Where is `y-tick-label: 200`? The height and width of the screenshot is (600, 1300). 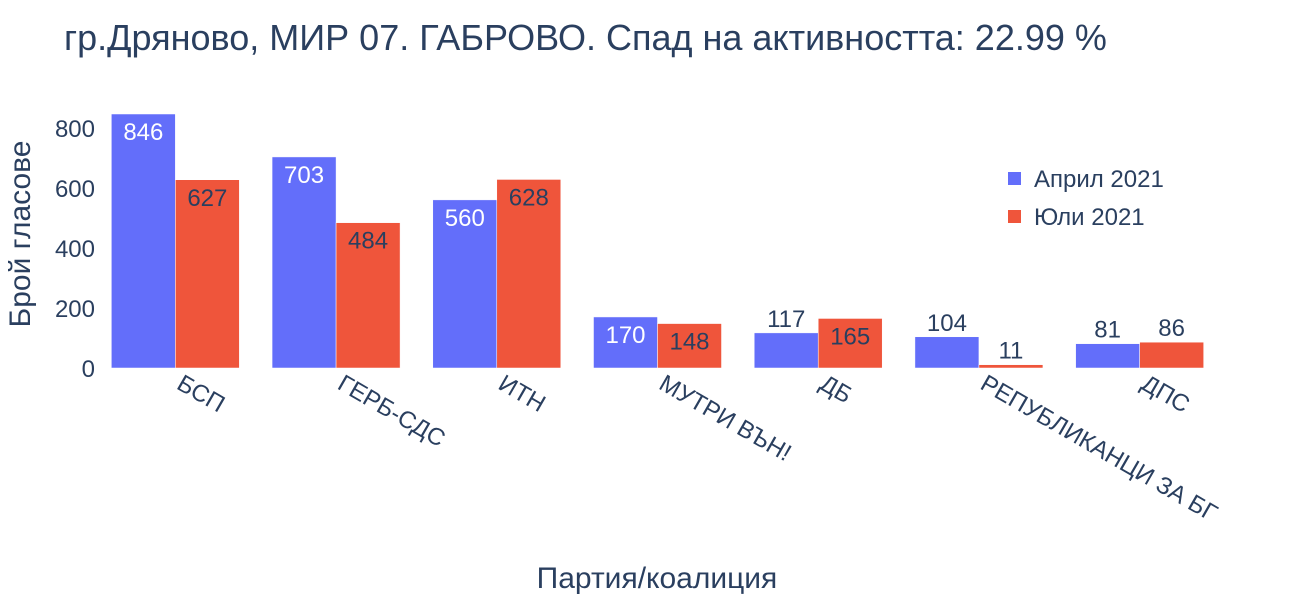 y-tick-label: 200 is located at coordinates (75, 309).